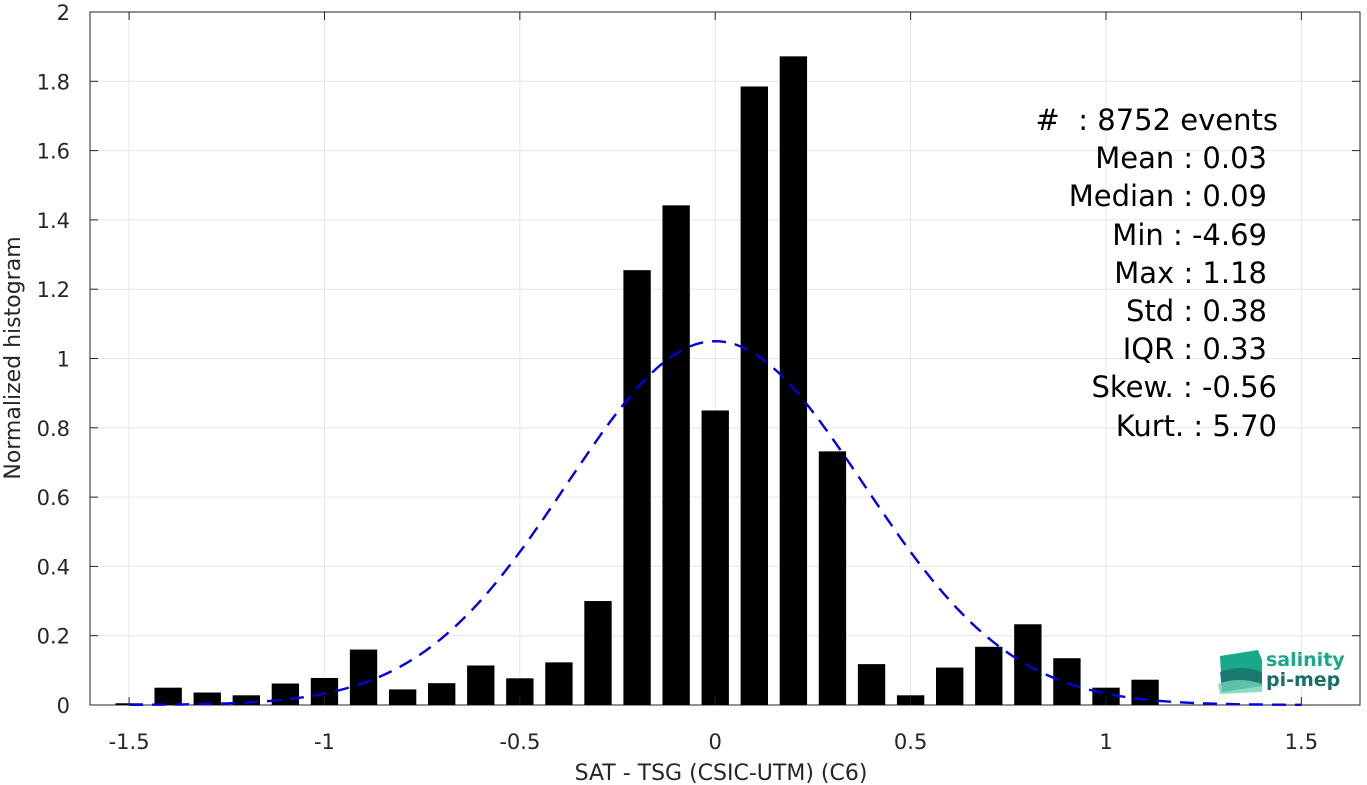 This screenshot has height=785, width=1367. I want to click on stat-mean: Mean : 0.03, so click(1181, 158).